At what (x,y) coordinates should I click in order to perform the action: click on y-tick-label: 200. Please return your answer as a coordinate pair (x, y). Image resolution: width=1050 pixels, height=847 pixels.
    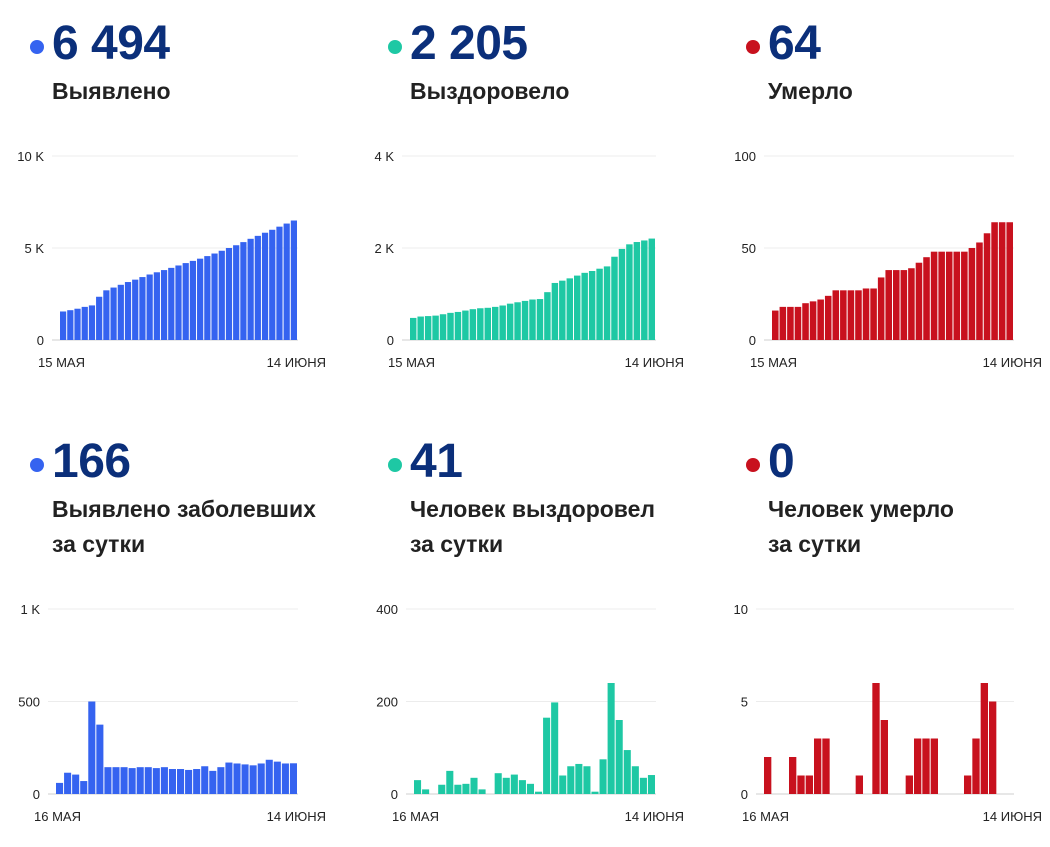
    Looking at the image, I should click on (387, 702).